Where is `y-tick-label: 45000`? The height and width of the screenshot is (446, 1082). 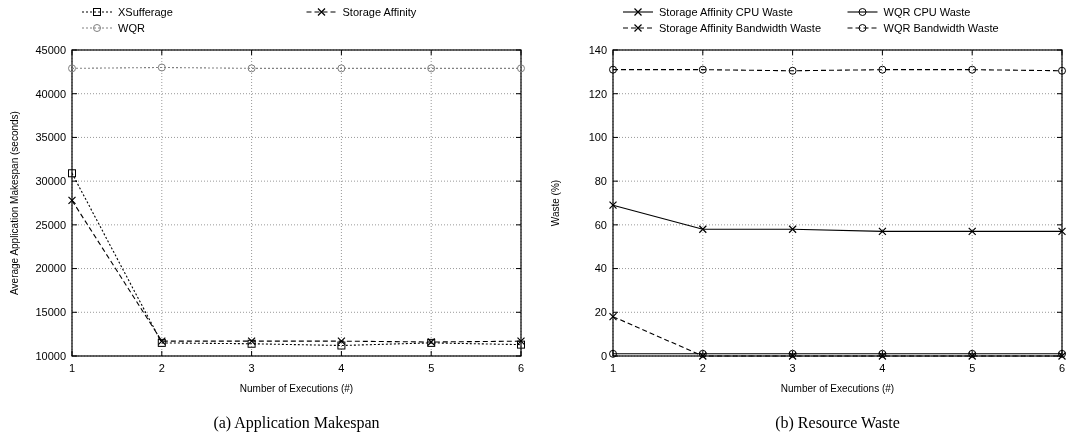
y-tick-label: 45000 is located at coordinates (50, 49).